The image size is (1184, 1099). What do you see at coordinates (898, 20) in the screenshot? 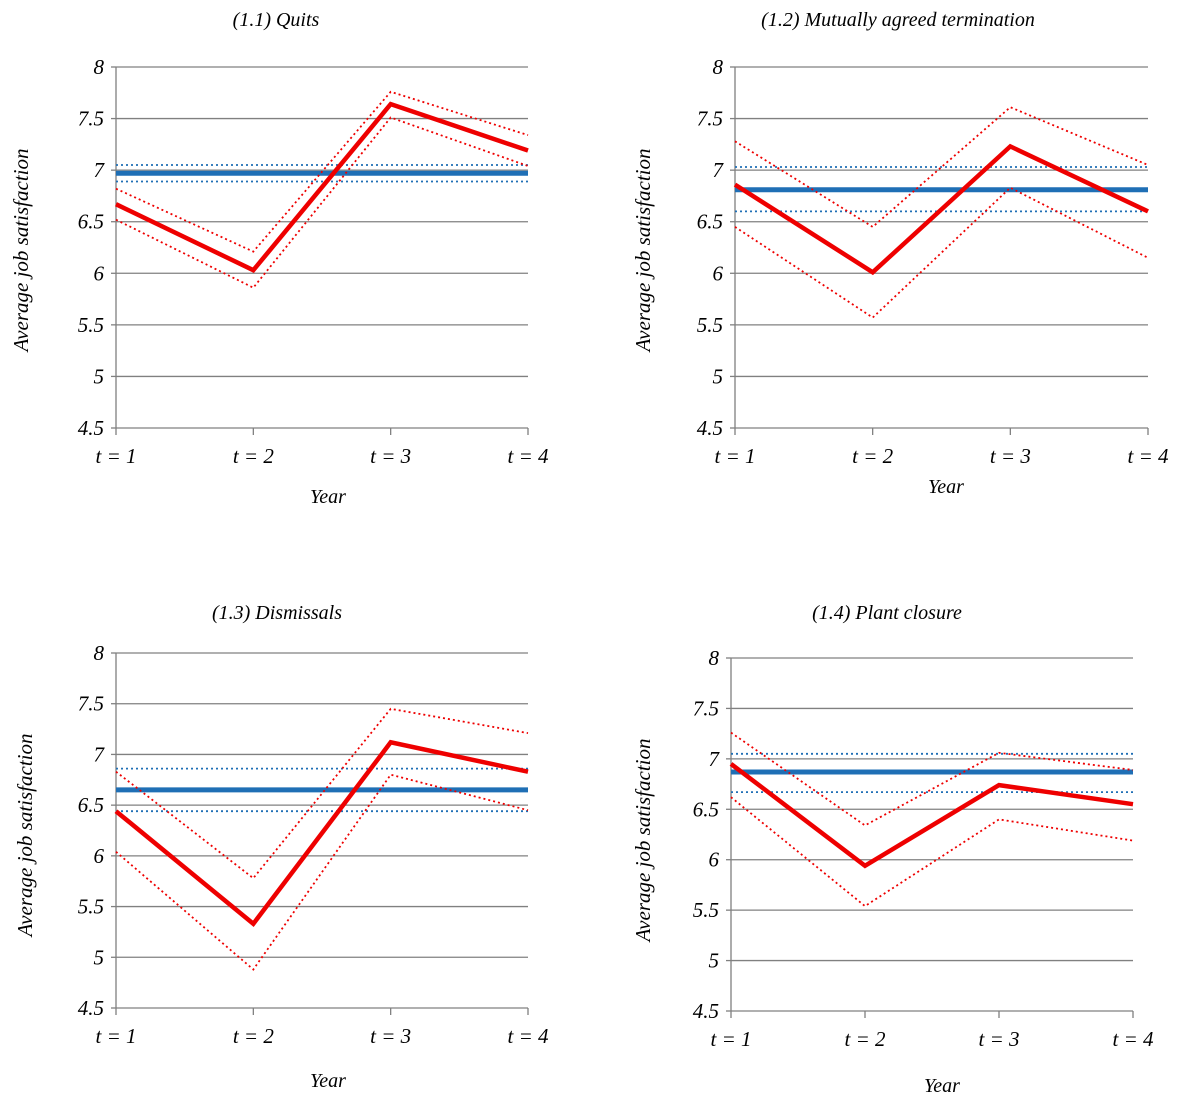
I see `panel-title: (1.2) Mutually agreed termination` at bounding box center [898, 20].